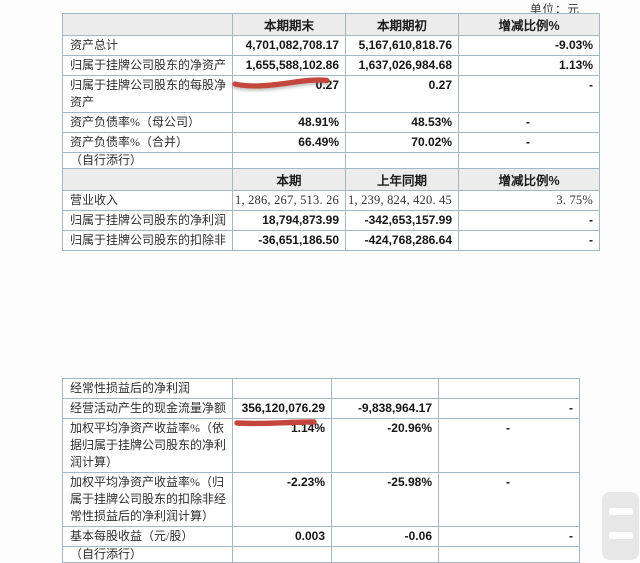 The width and height of the screenshot is (640, 563). What do you see at coordinates (147, 240) in the screenshot?
I see `row-label: 归属于挂牌公司股东的扣除非` at bounding box center [147, 240].